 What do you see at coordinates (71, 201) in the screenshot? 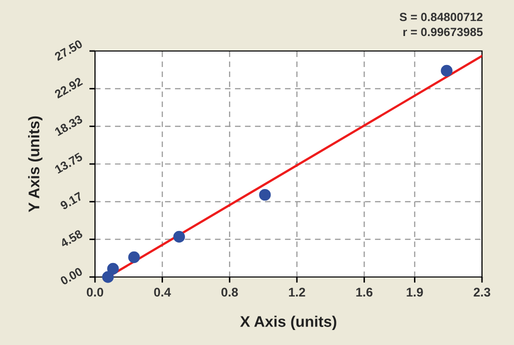
I see `y-tick-label: 9.17` at bounding box center [71, 201].